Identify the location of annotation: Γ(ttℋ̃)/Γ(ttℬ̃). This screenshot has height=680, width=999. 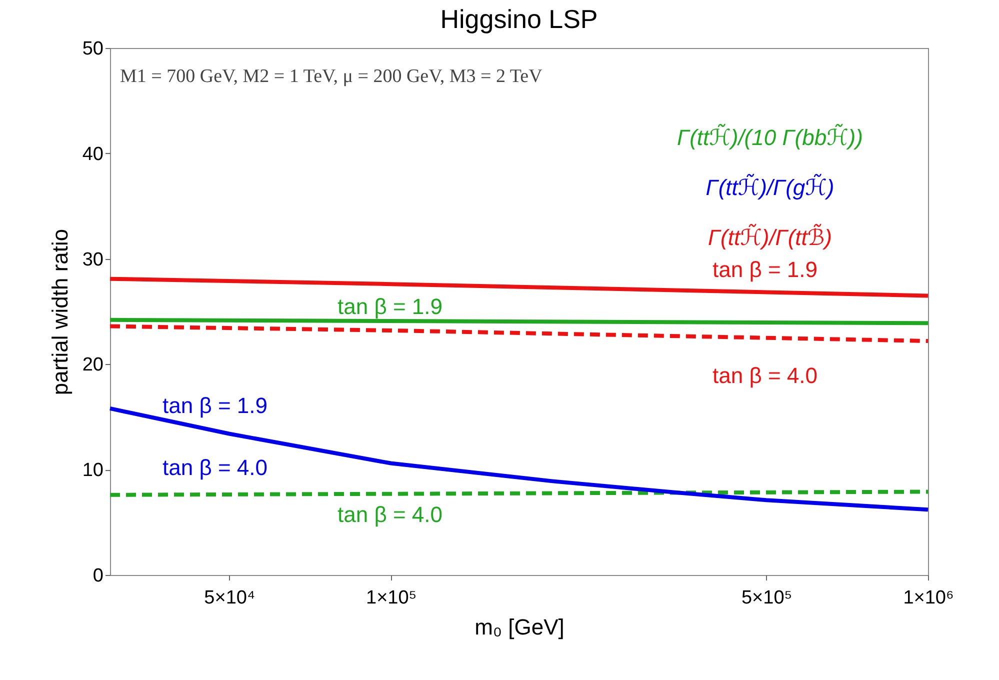
(770, 236).